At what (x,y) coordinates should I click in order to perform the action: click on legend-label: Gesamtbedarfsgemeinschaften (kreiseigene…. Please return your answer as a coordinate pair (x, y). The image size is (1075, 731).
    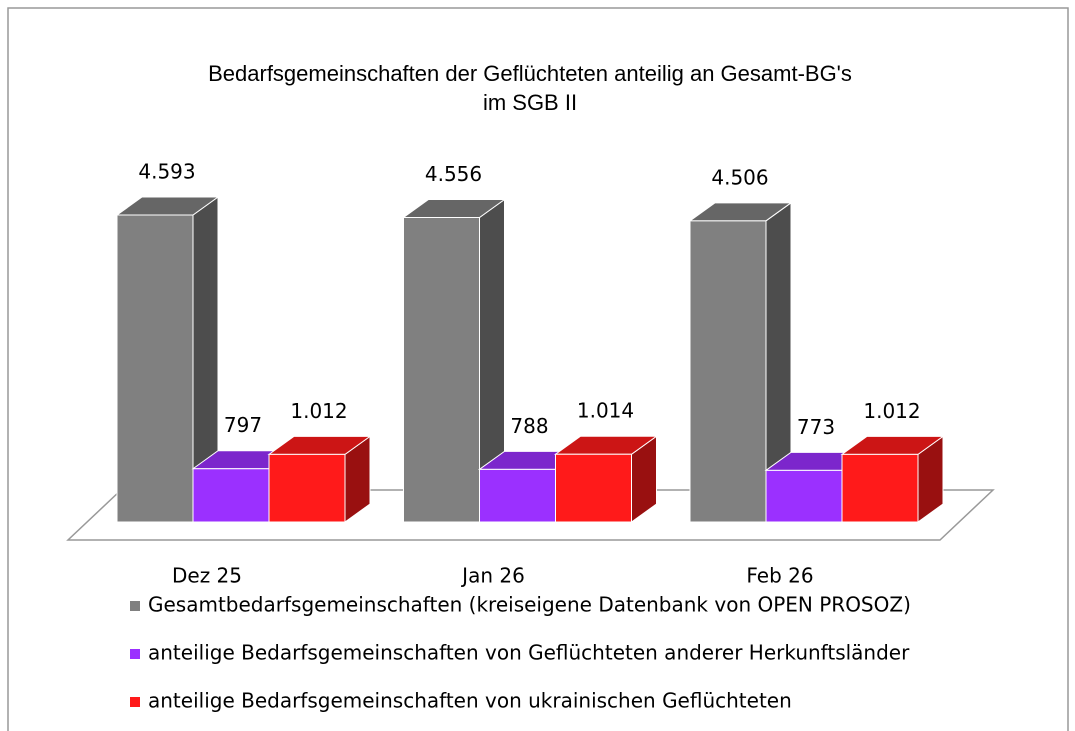
    Looking at the image, I should click on (529, 605).